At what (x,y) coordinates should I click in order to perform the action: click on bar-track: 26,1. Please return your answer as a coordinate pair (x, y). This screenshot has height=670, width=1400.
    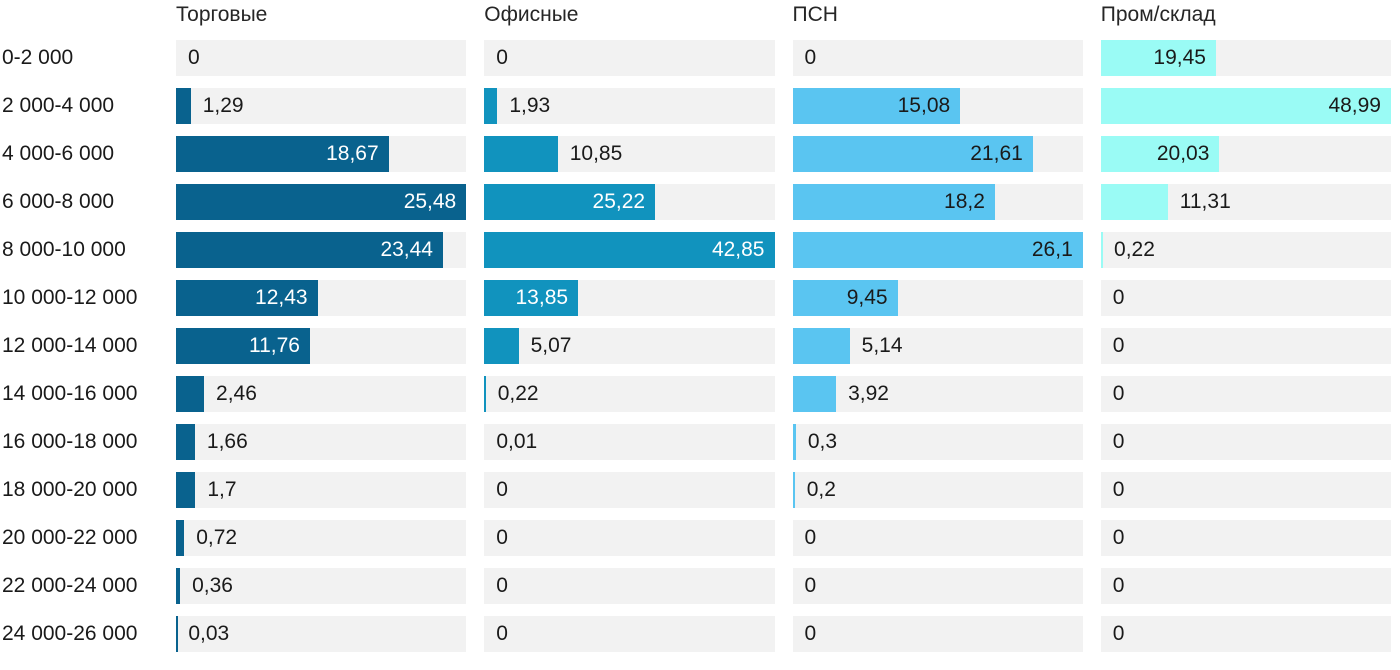
    Looking at the image, I should click on (937, 250).